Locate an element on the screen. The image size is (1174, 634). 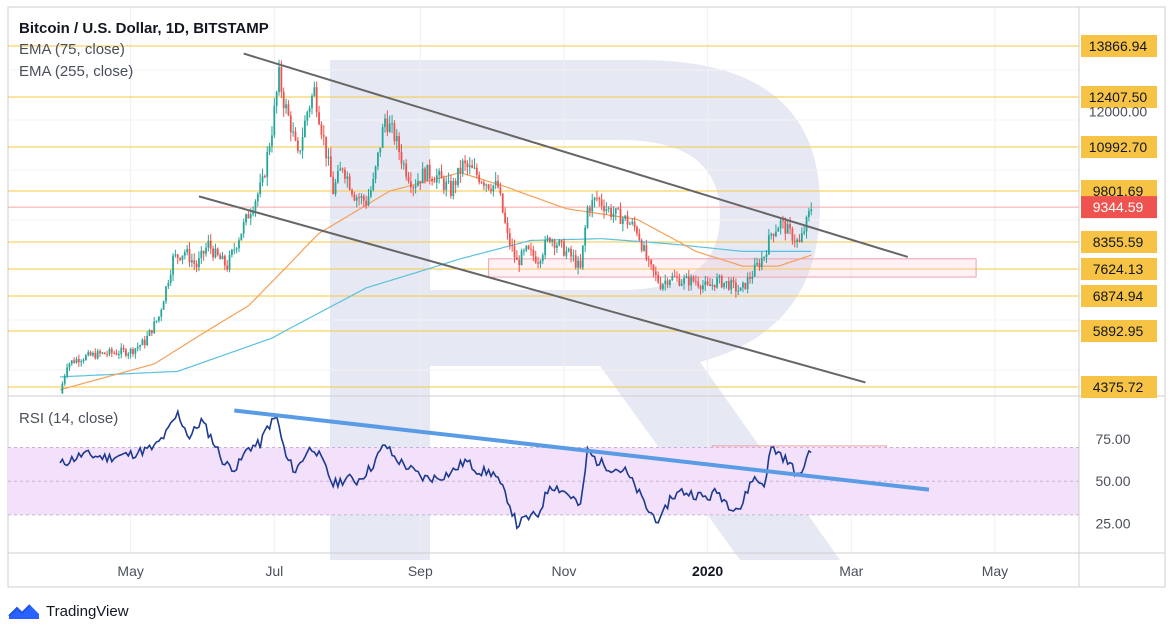
last-price-label: 9344.59 is located at coordinates (1118, 207).